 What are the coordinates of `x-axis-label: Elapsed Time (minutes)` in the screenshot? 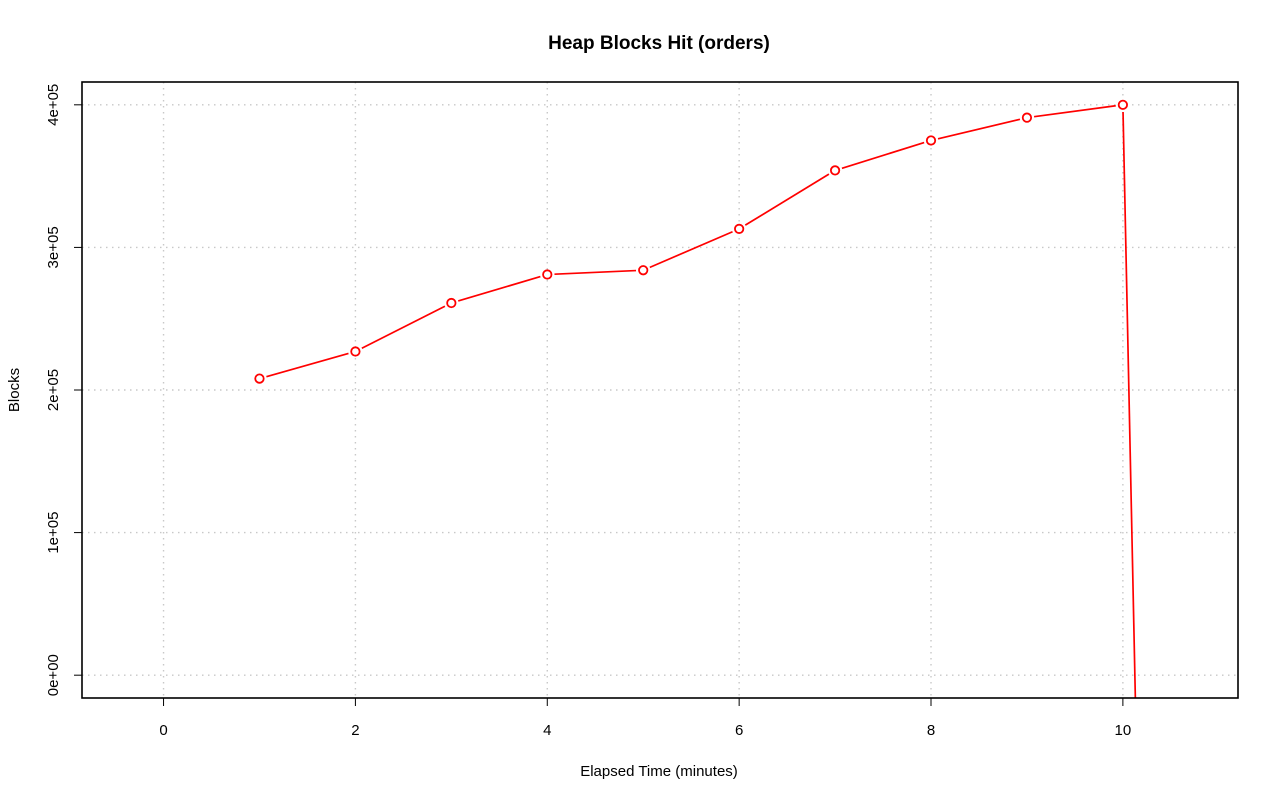 It's located at (659, 771).